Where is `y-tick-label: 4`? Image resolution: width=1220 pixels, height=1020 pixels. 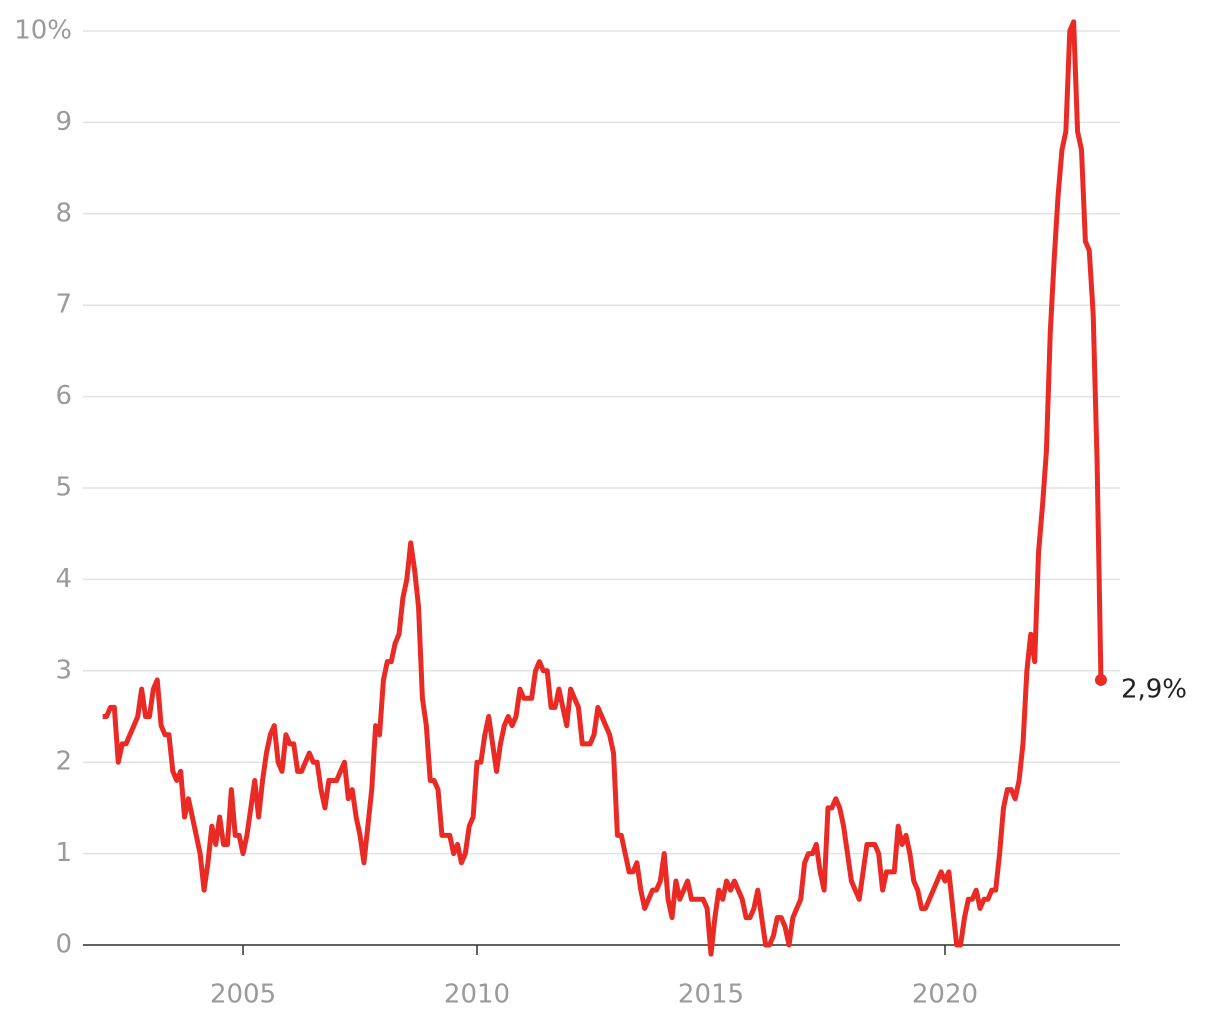
y-tick-label: 4 is located at coordinates (63, 579).